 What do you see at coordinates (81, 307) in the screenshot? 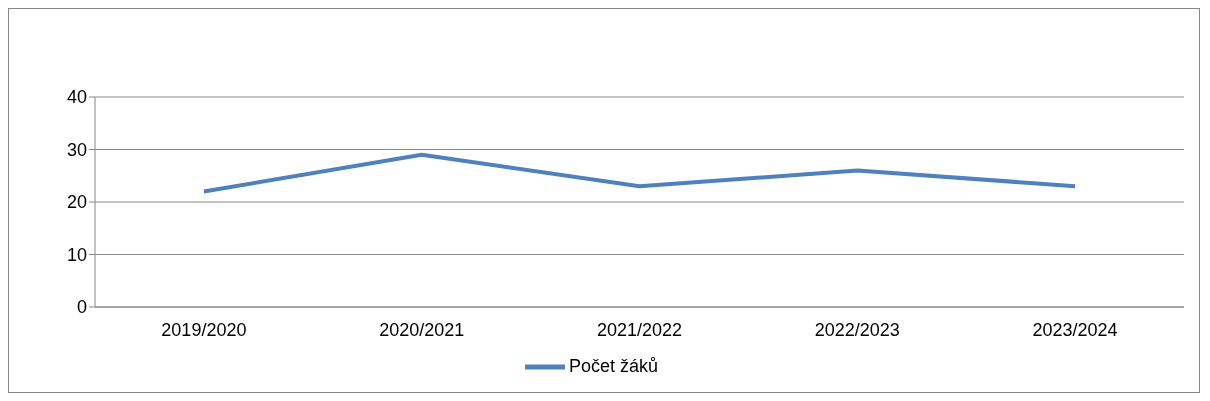
I see `y-tick-label: 0` at bounding box center [81, 307].